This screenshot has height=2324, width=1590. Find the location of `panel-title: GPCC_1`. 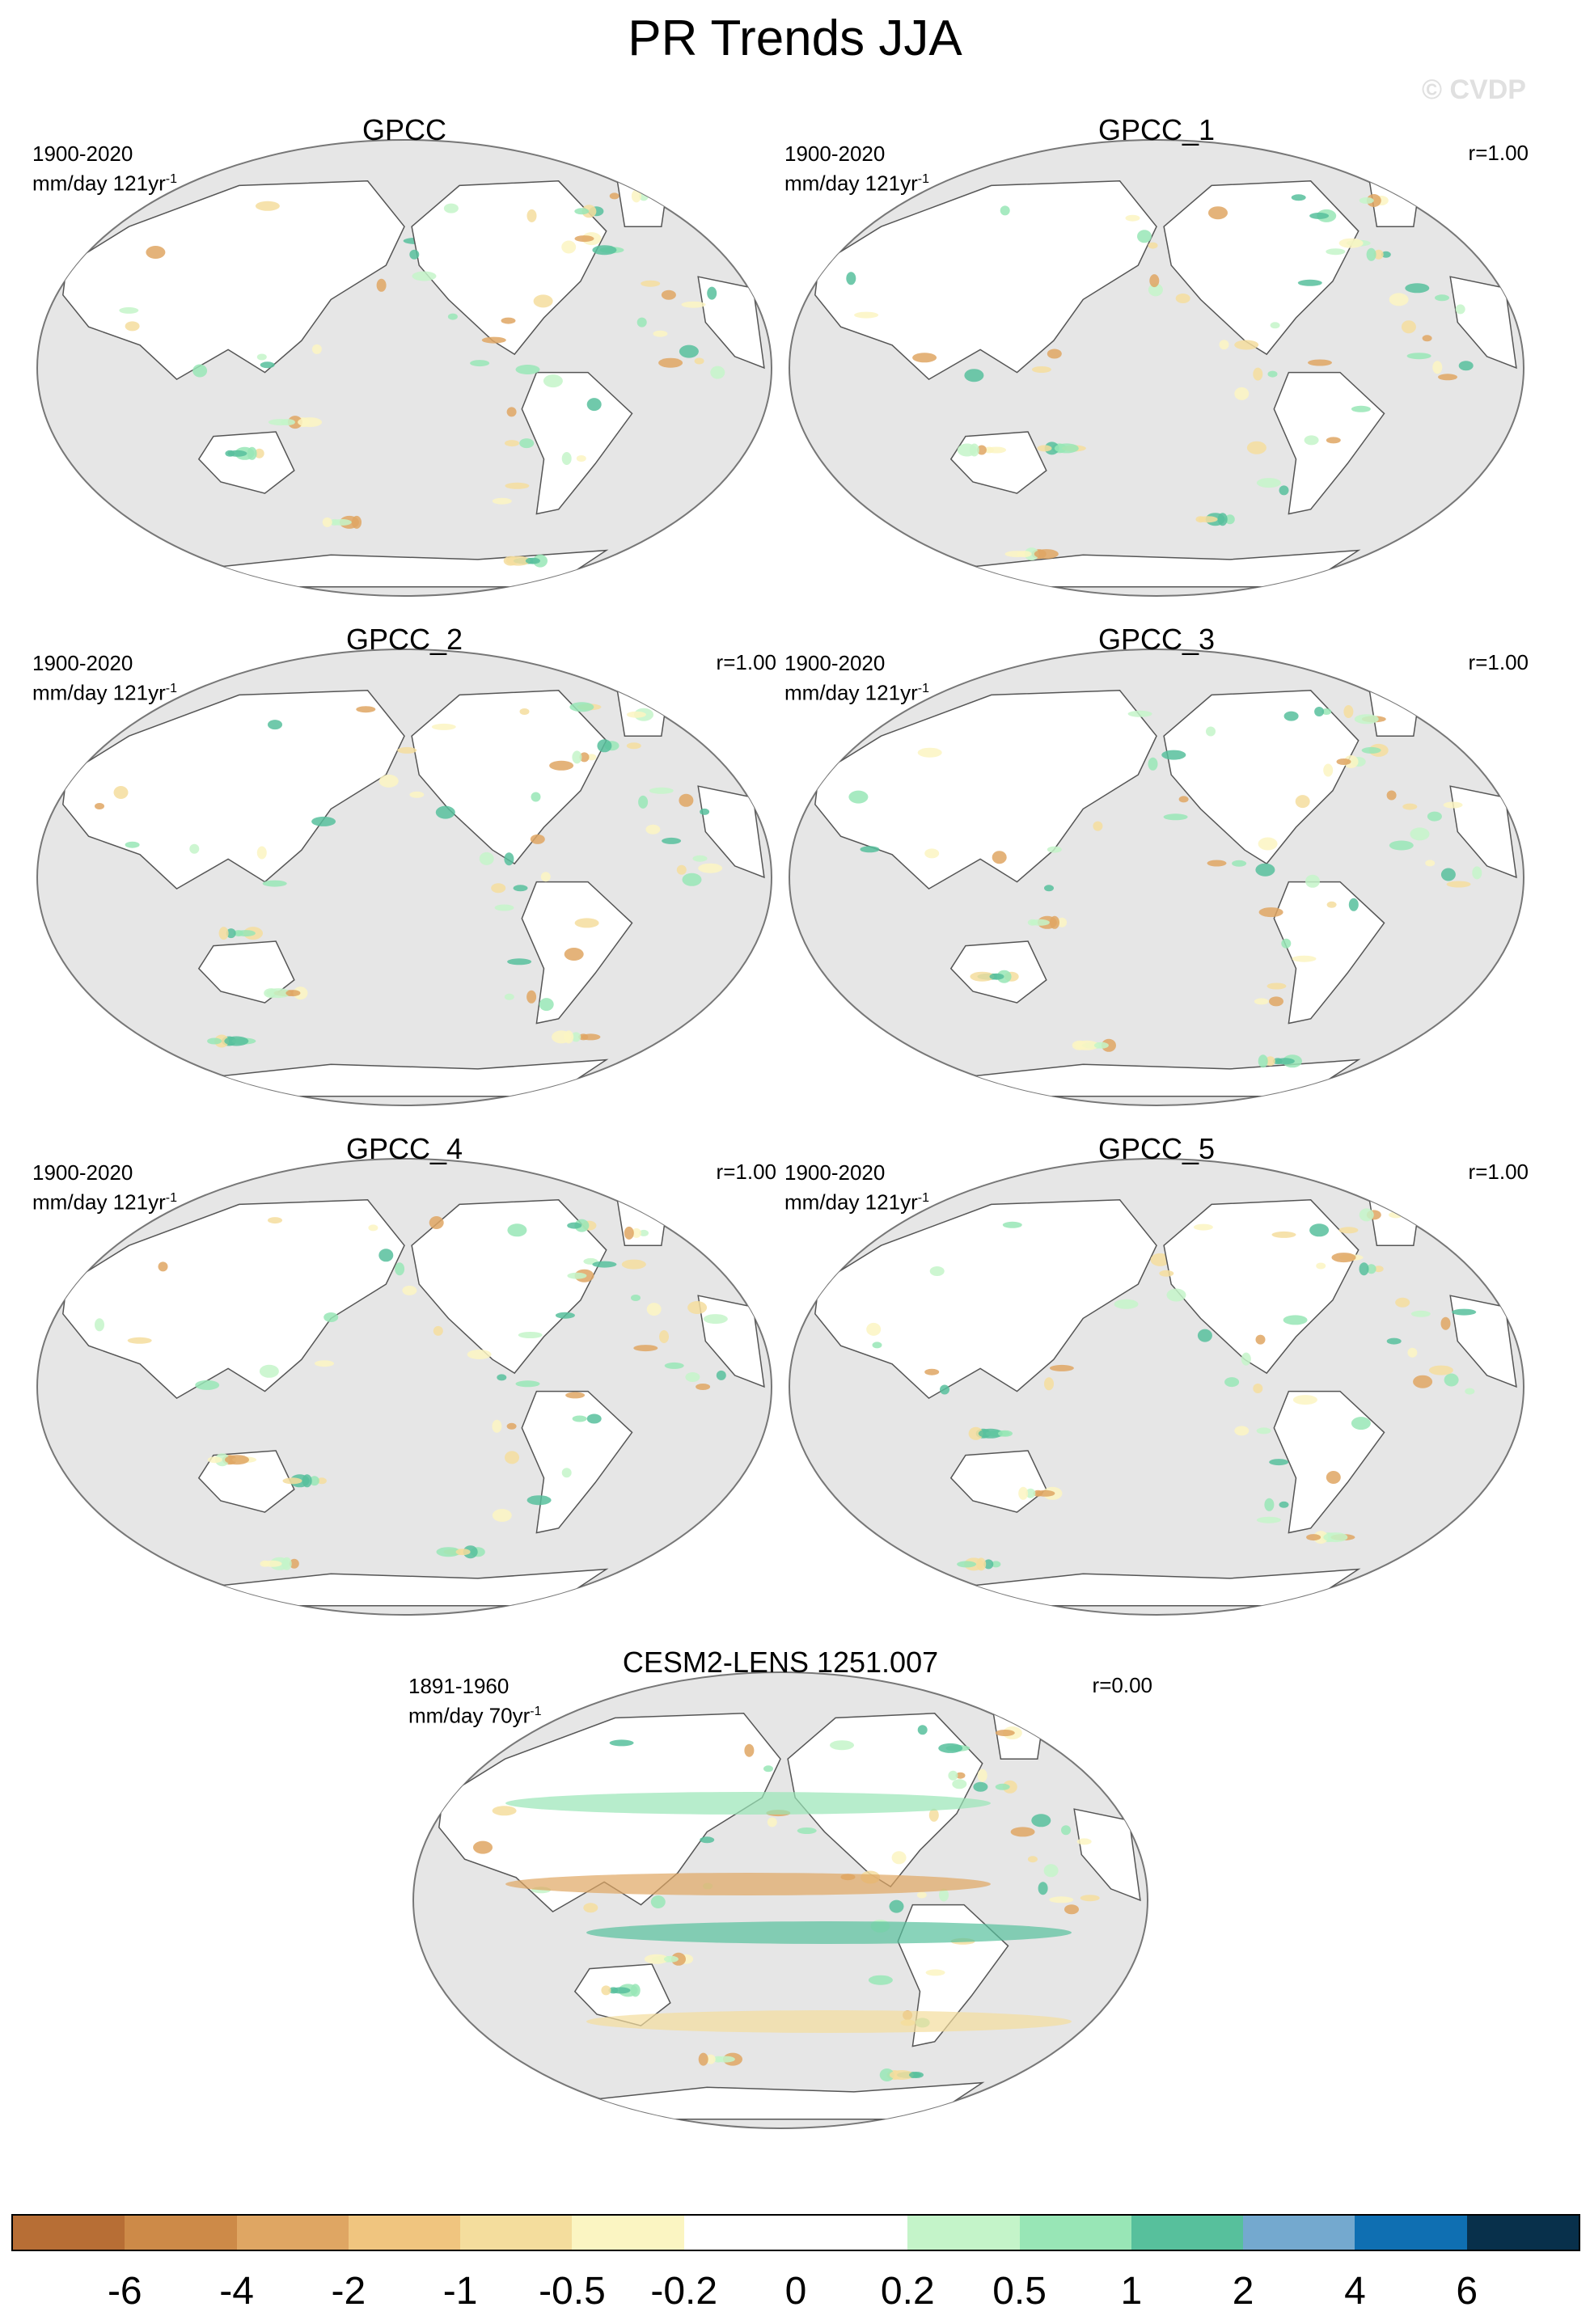

panel-title: GPCC_1 is located at coordinates (1156, 129).